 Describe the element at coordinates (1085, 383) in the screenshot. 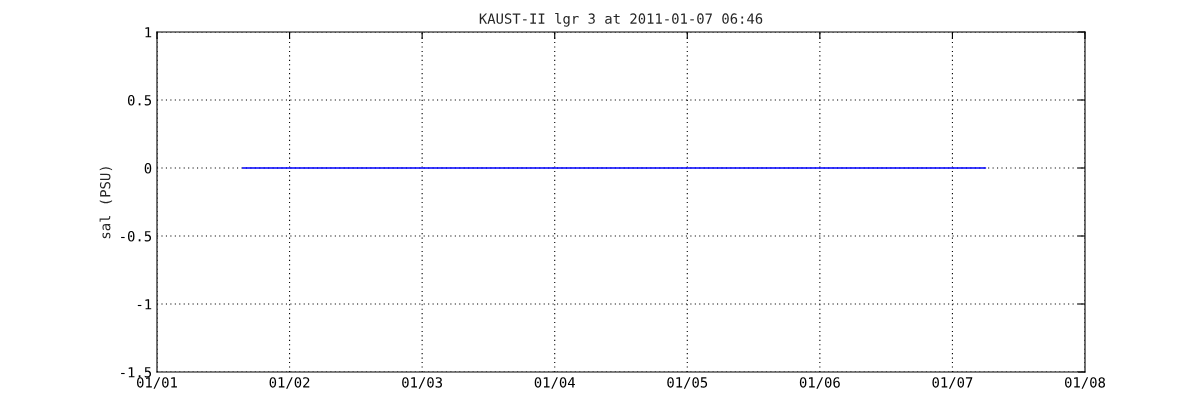

I see `x-tick-label: 01/08` at that location.